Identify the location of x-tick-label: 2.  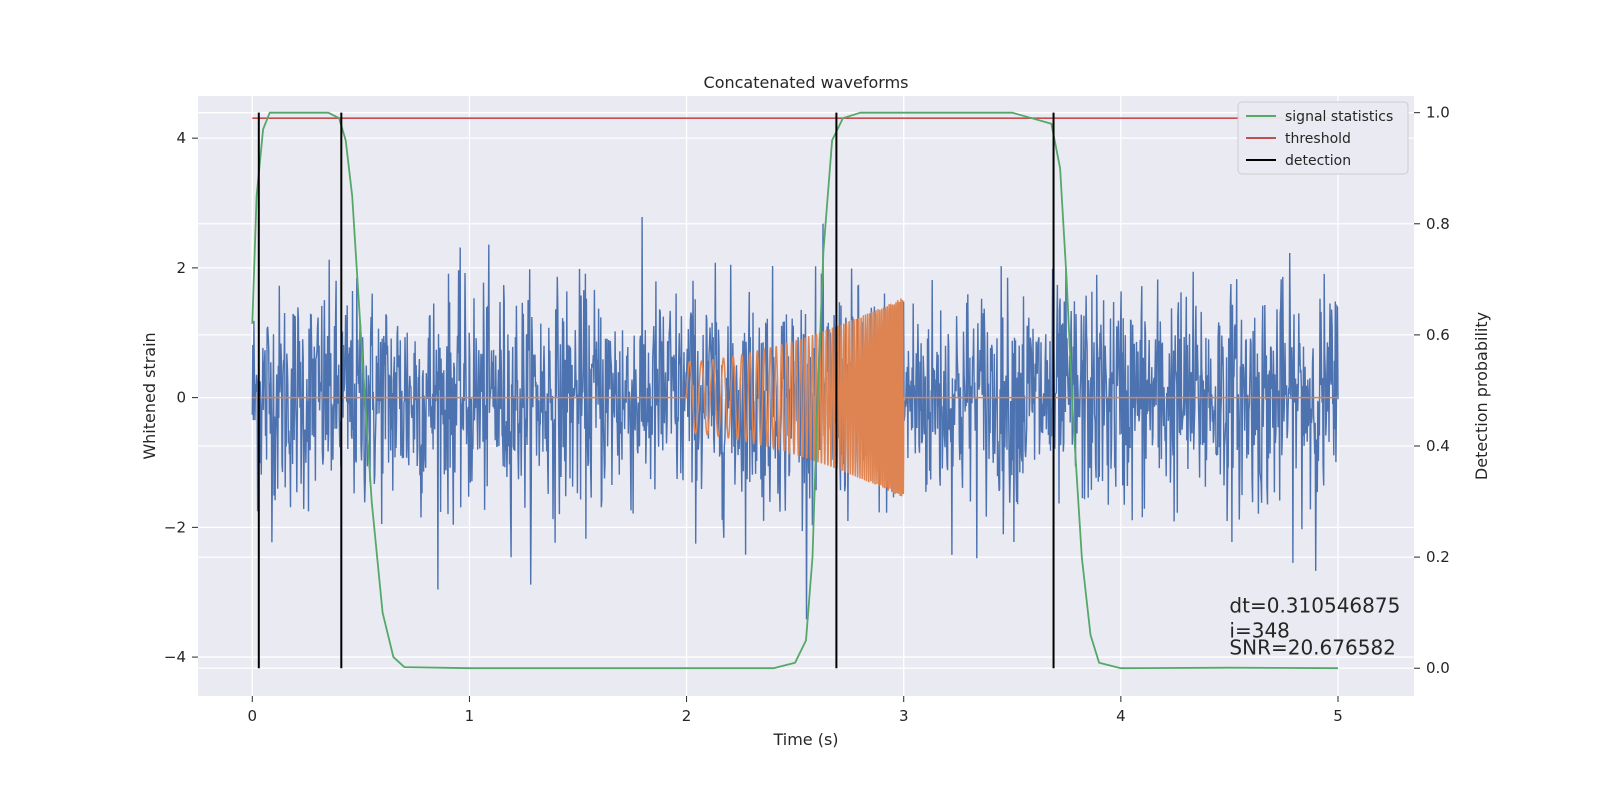
(687, 716).